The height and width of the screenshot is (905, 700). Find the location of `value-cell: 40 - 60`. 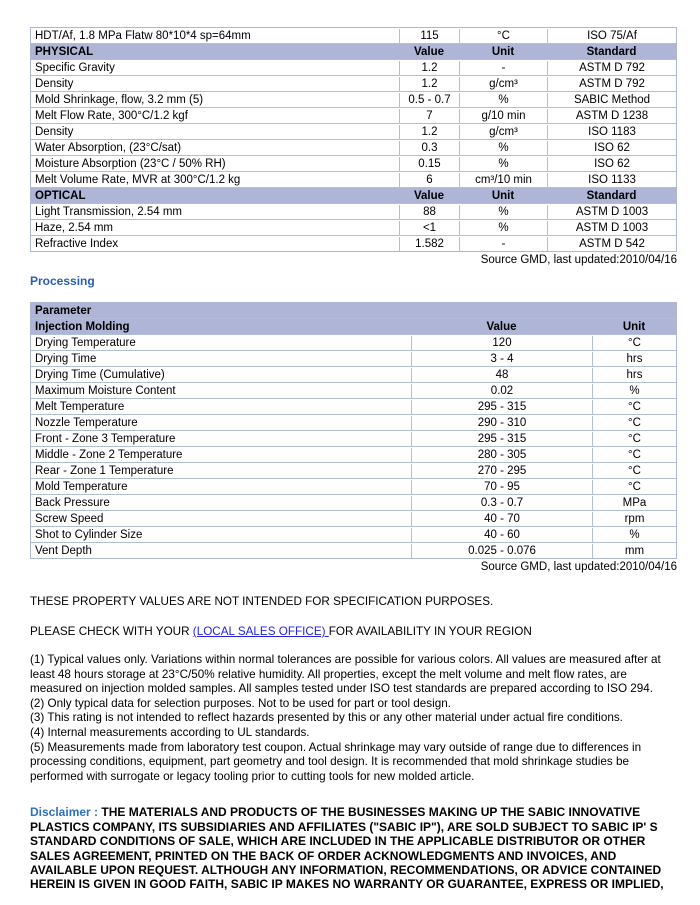

value-cell: 40 - 60 is located at coordinates (501, 534).